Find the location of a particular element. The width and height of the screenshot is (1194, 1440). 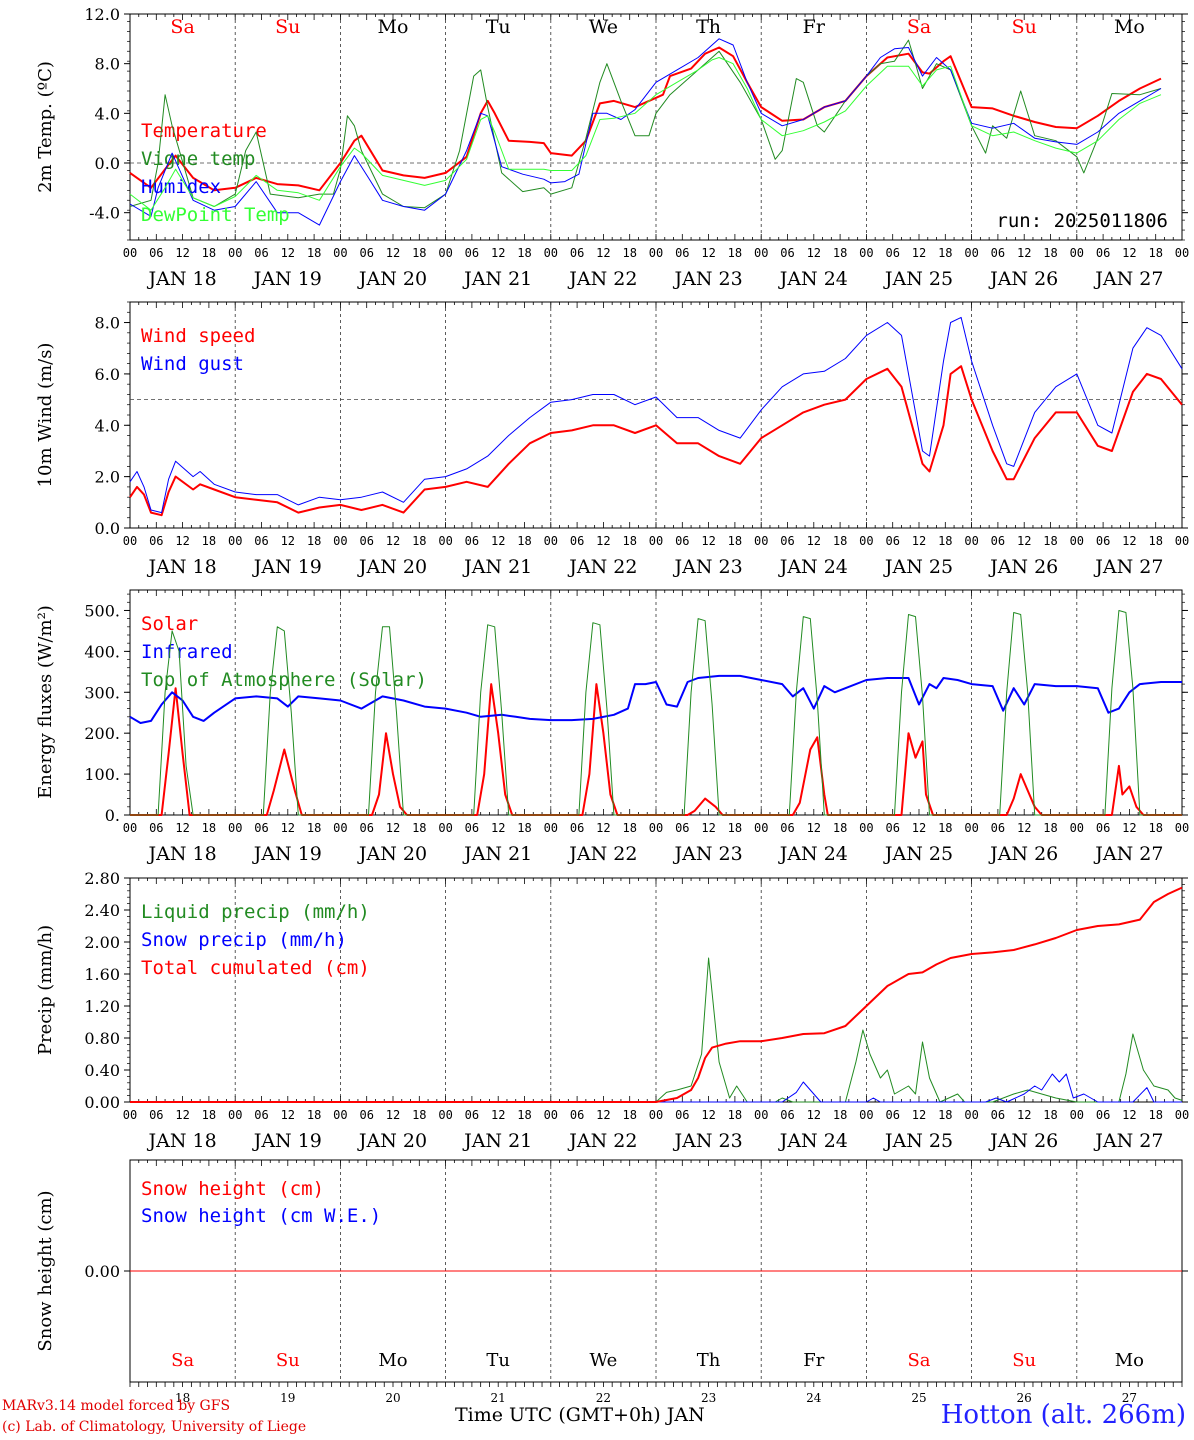

y-tick-label: 400. is located at coordinates (102, 651).